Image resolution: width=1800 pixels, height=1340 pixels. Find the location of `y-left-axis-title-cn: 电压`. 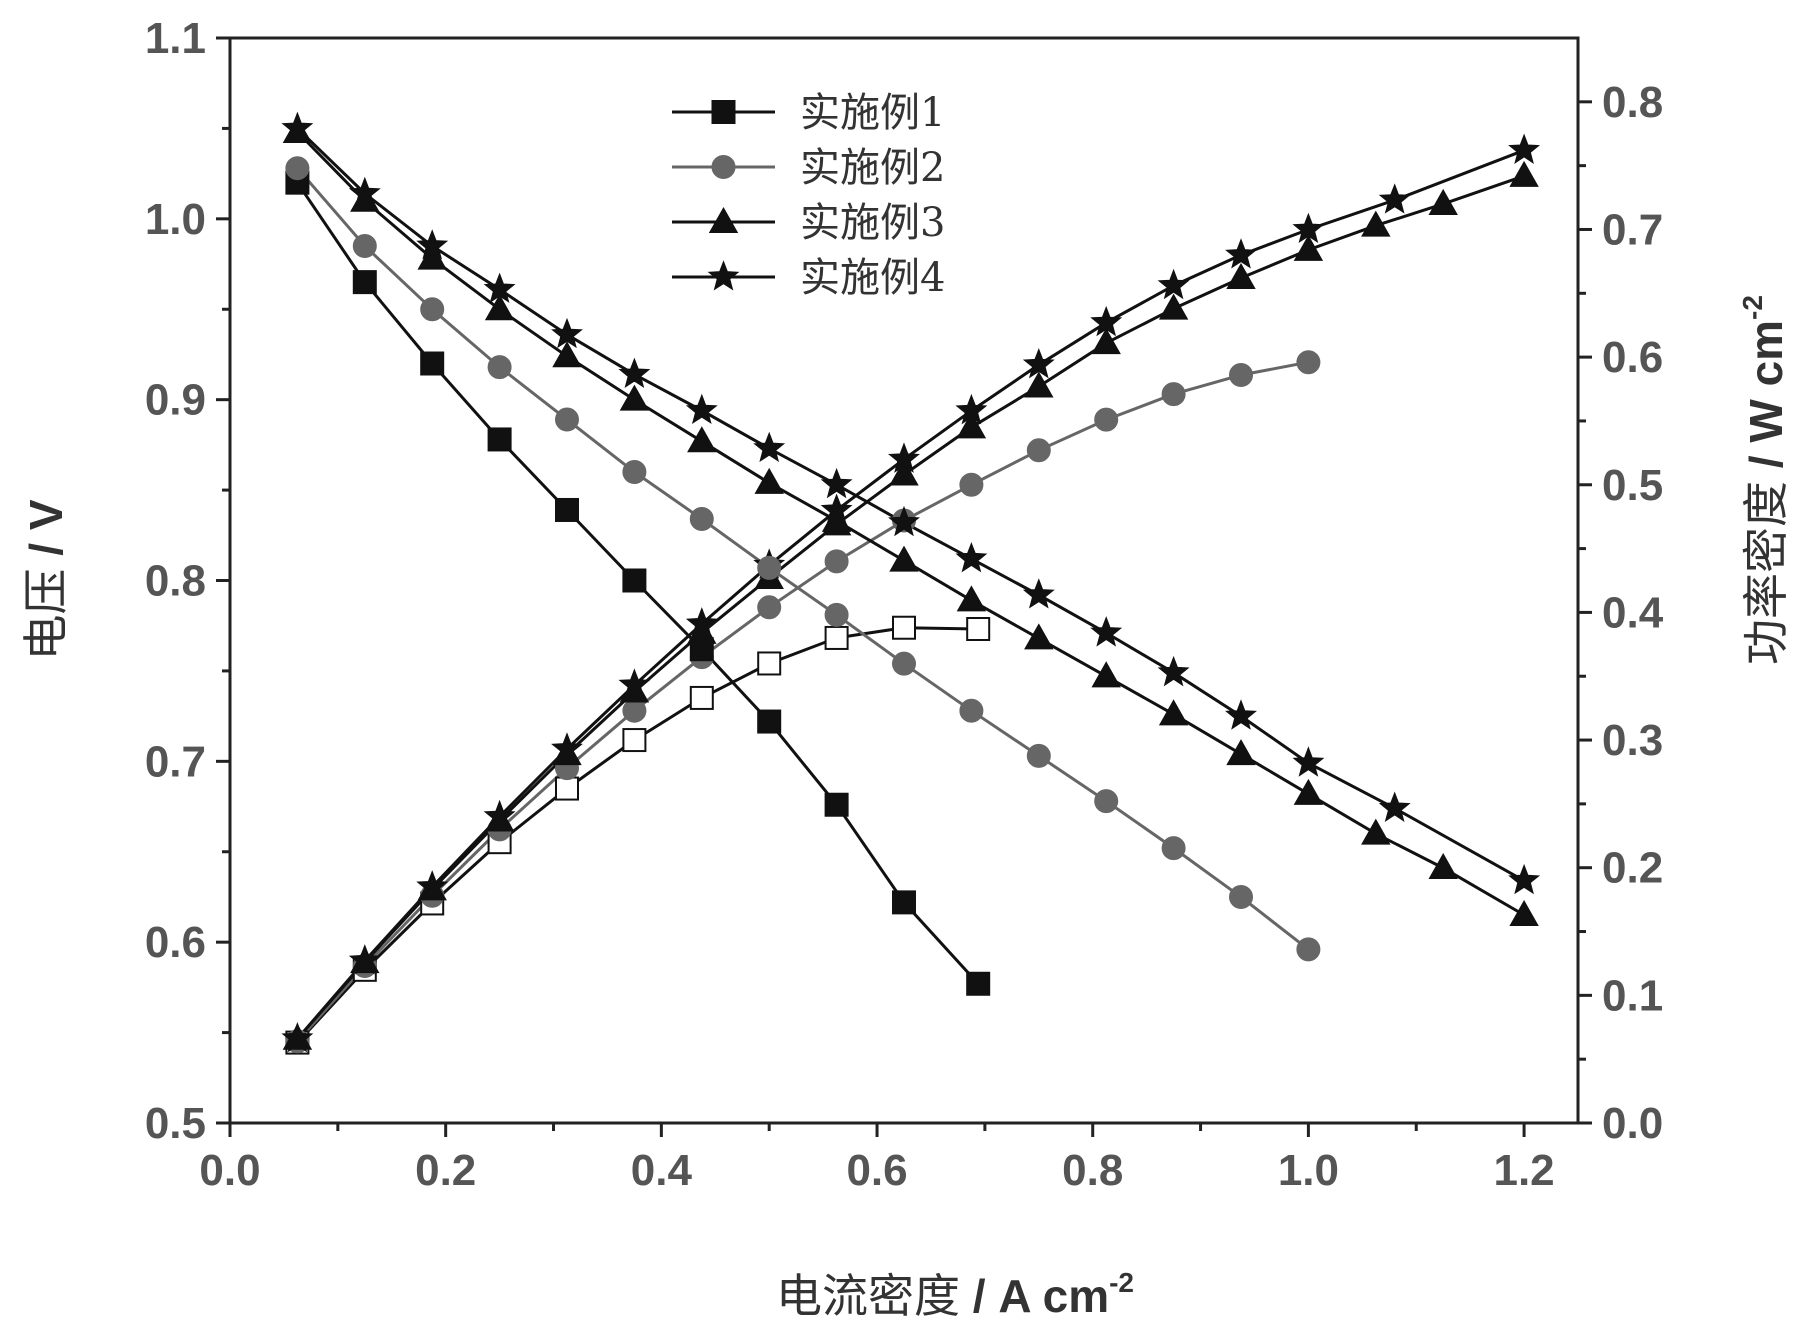

y-left-axis-title-cn: 电压 is located at coordinates (46, 615).